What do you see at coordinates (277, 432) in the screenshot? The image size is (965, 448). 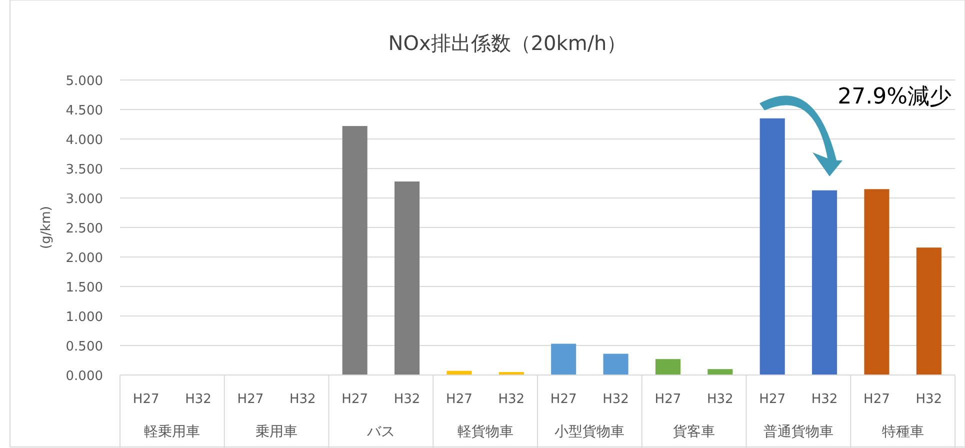 I see `text: 乗用車` at bounding box center [277, 432].